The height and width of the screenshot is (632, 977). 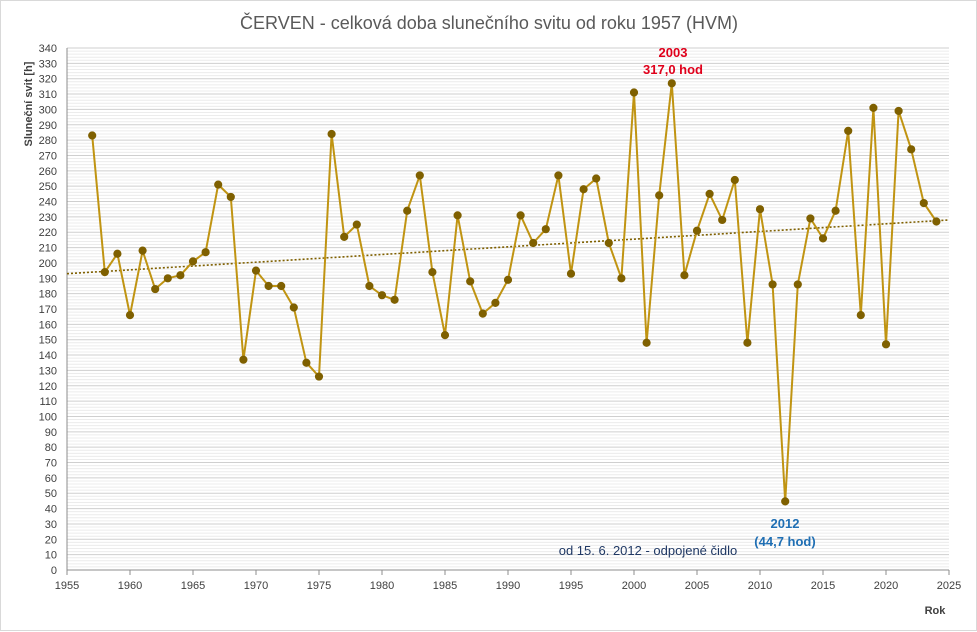 I want to click on trendline-path, so click(x=508, y=247).